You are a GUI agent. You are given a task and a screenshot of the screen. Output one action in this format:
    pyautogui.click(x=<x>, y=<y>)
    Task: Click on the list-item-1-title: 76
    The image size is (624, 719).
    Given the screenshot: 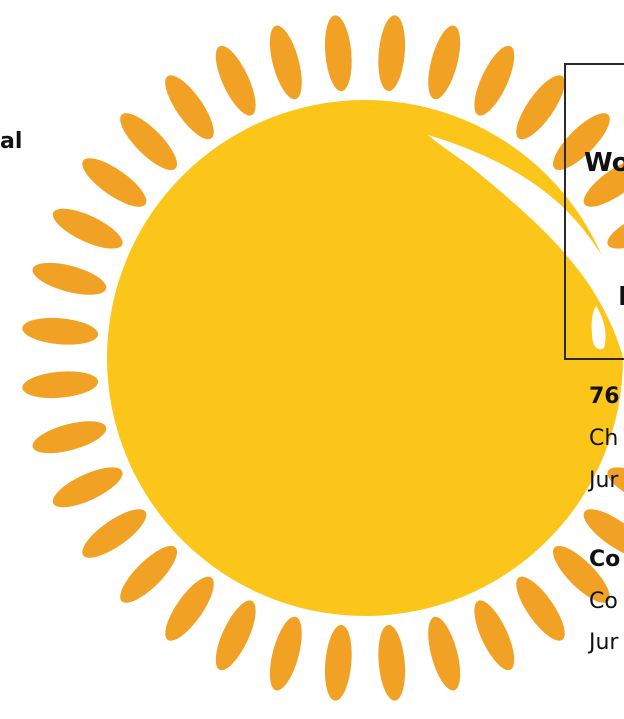 What is the action you would take?
    pyautogui.click(x=604, y=396)
    